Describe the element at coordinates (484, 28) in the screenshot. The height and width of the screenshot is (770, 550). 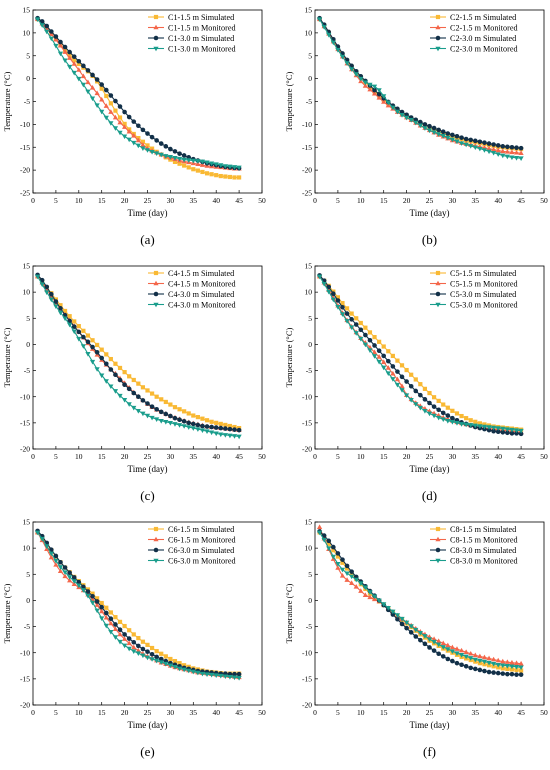
I see `legend-entry: C2-1.5 m Monitored` at that location.